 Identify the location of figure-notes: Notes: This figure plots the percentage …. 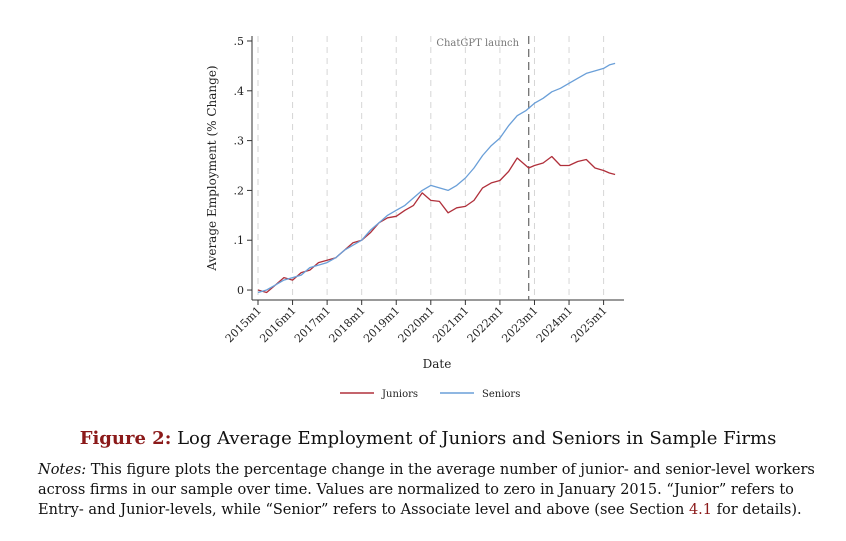
(428, 490).